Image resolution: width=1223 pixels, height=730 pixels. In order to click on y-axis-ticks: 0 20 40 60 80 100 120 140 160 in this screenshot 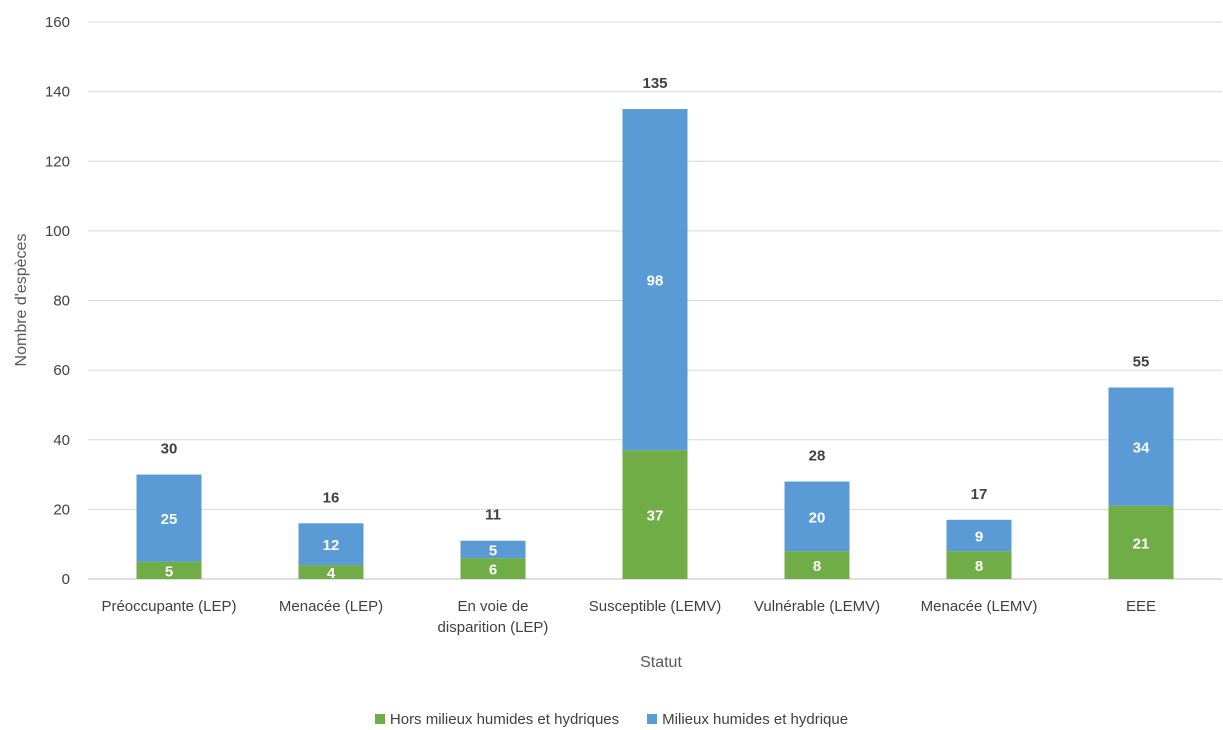, I will do `click(57, 301)`.